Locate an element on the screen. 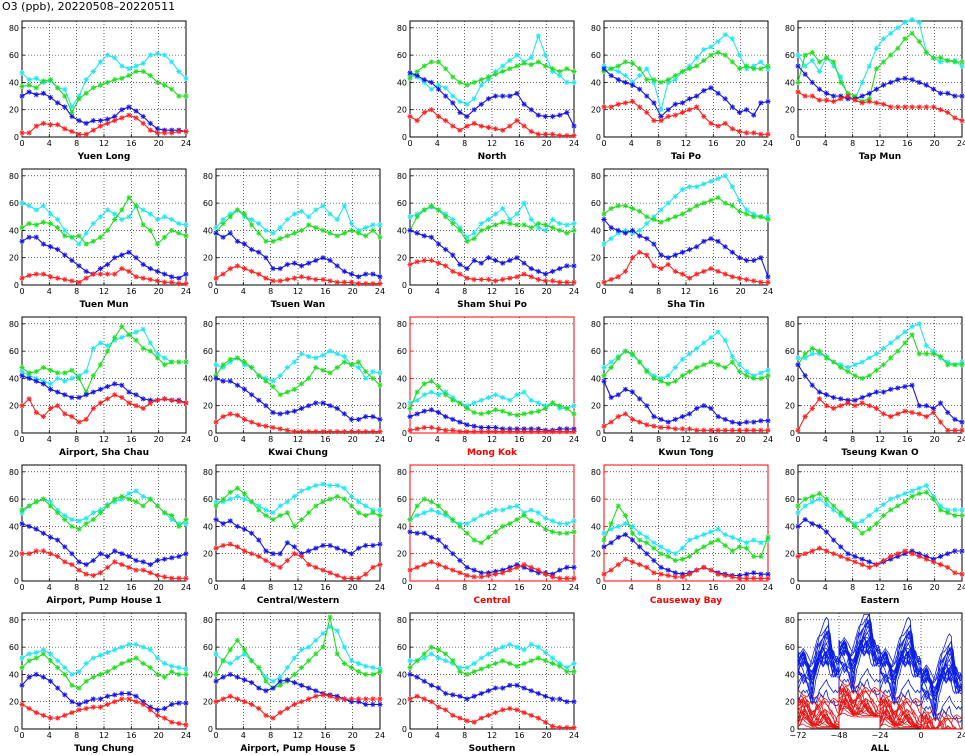 The height and width of the screenshot is (755, 965). x-tick-label: 24 is located at coordinates (574, 439).